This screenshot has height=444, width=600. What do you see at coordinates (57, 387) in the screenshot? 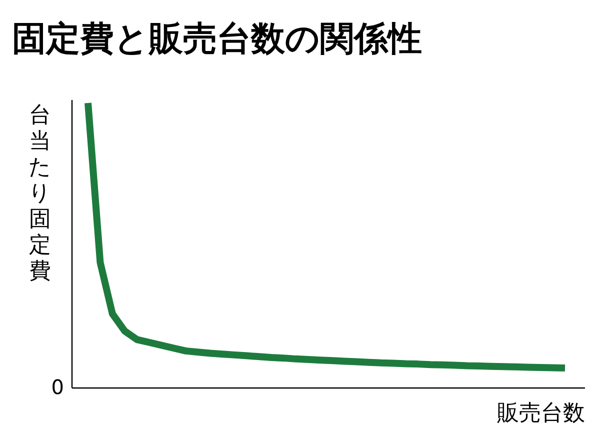
I see `text: 0` at bounding box center [57, 387].